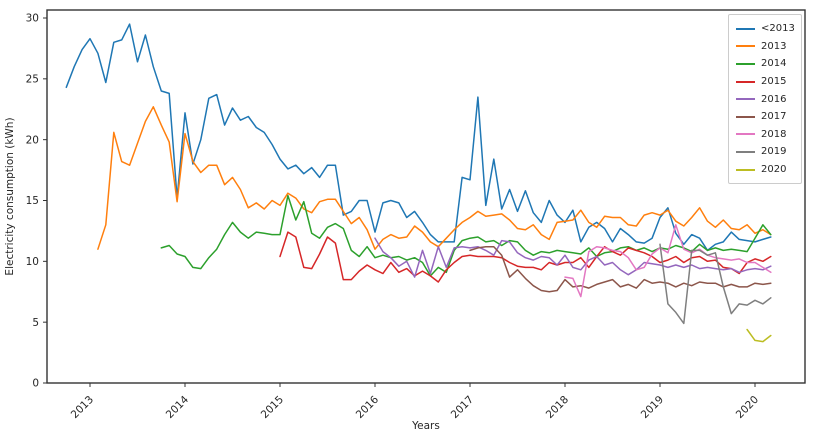 The height and width of the screenshot is (442, 813). I want to click on x-tick-label: 2020, so click(747, 407).